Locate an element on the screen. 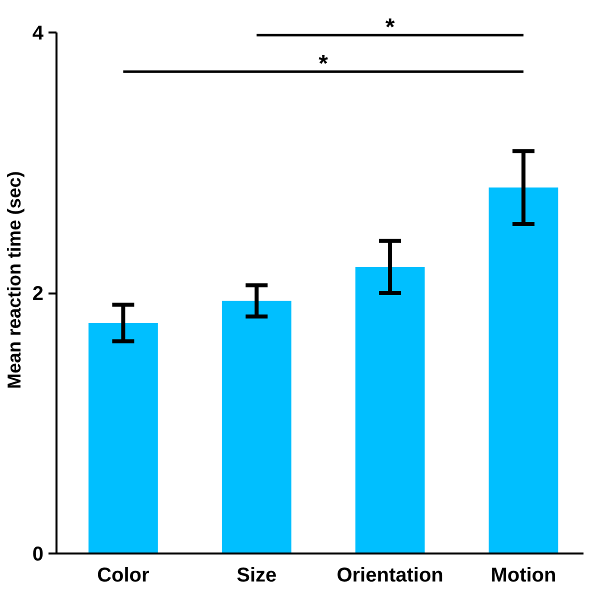 This screenshot has width=595, height=589. x-tick-label: Motion is located at coordinates (523, 575).